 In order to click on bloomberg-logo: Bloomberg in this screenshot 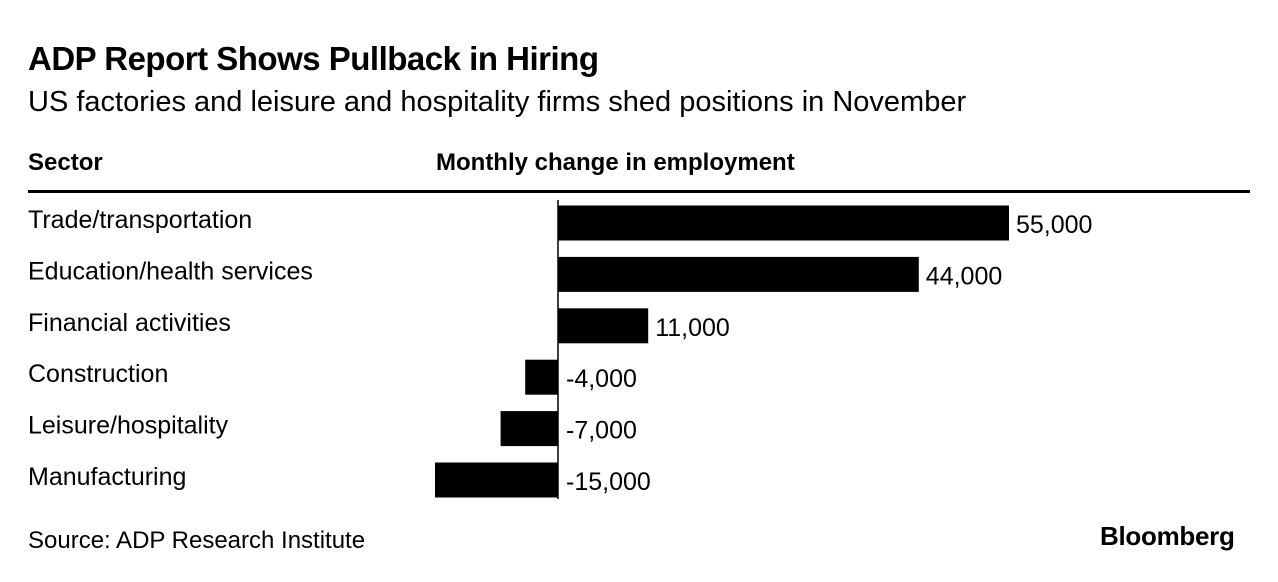, I will do `click(1167, 536)`.